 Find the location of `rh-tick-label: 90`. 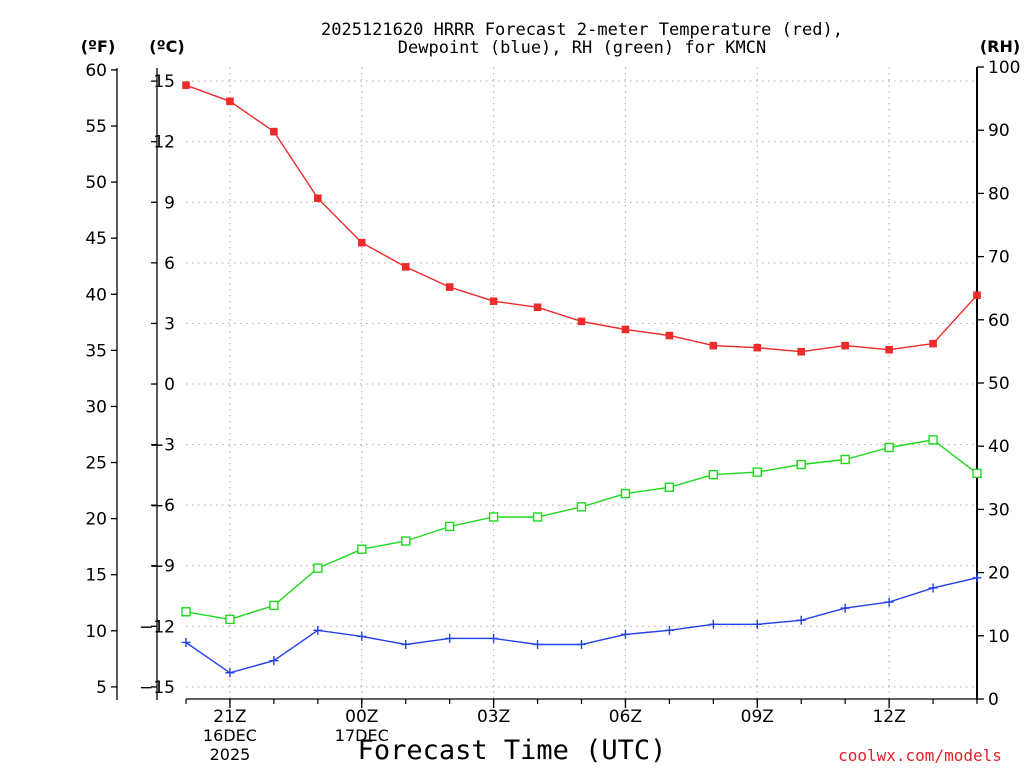

rh-tick-label: 90 is located at coordinates (999, 131).